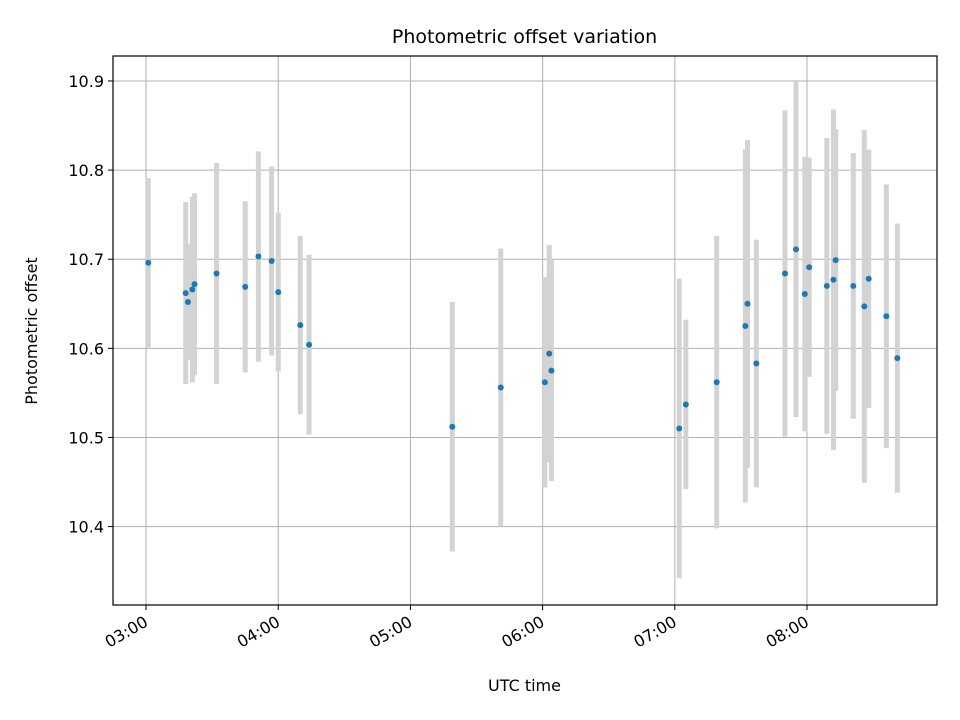 This screenshot has height=720, width=960. Describe the element at coordinates (86, 170) in the screenshot. I see `y-tick-label: 10.8` at that location.